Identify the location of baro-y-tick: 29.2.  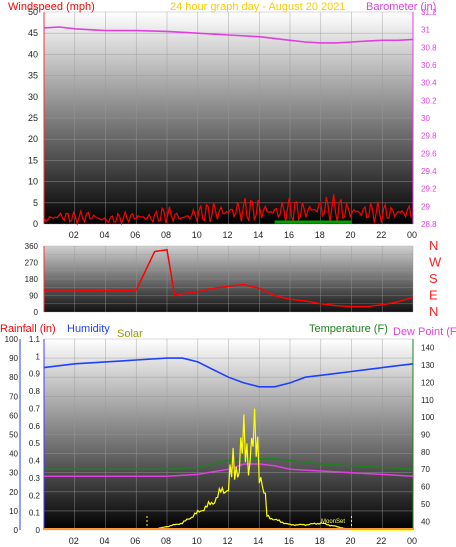
(429, 189).